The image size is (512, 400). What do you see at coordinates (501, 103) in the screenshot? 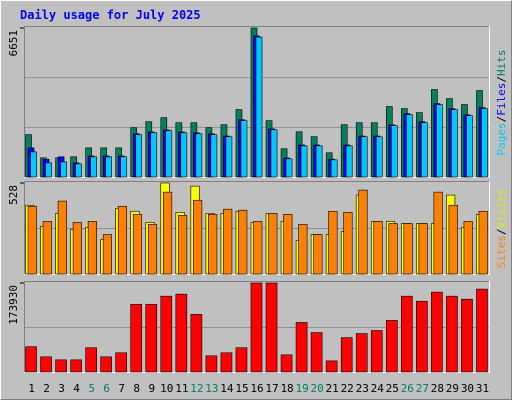
I see `legend: Pages/Files/Hits` at bounding box center [501, 103].